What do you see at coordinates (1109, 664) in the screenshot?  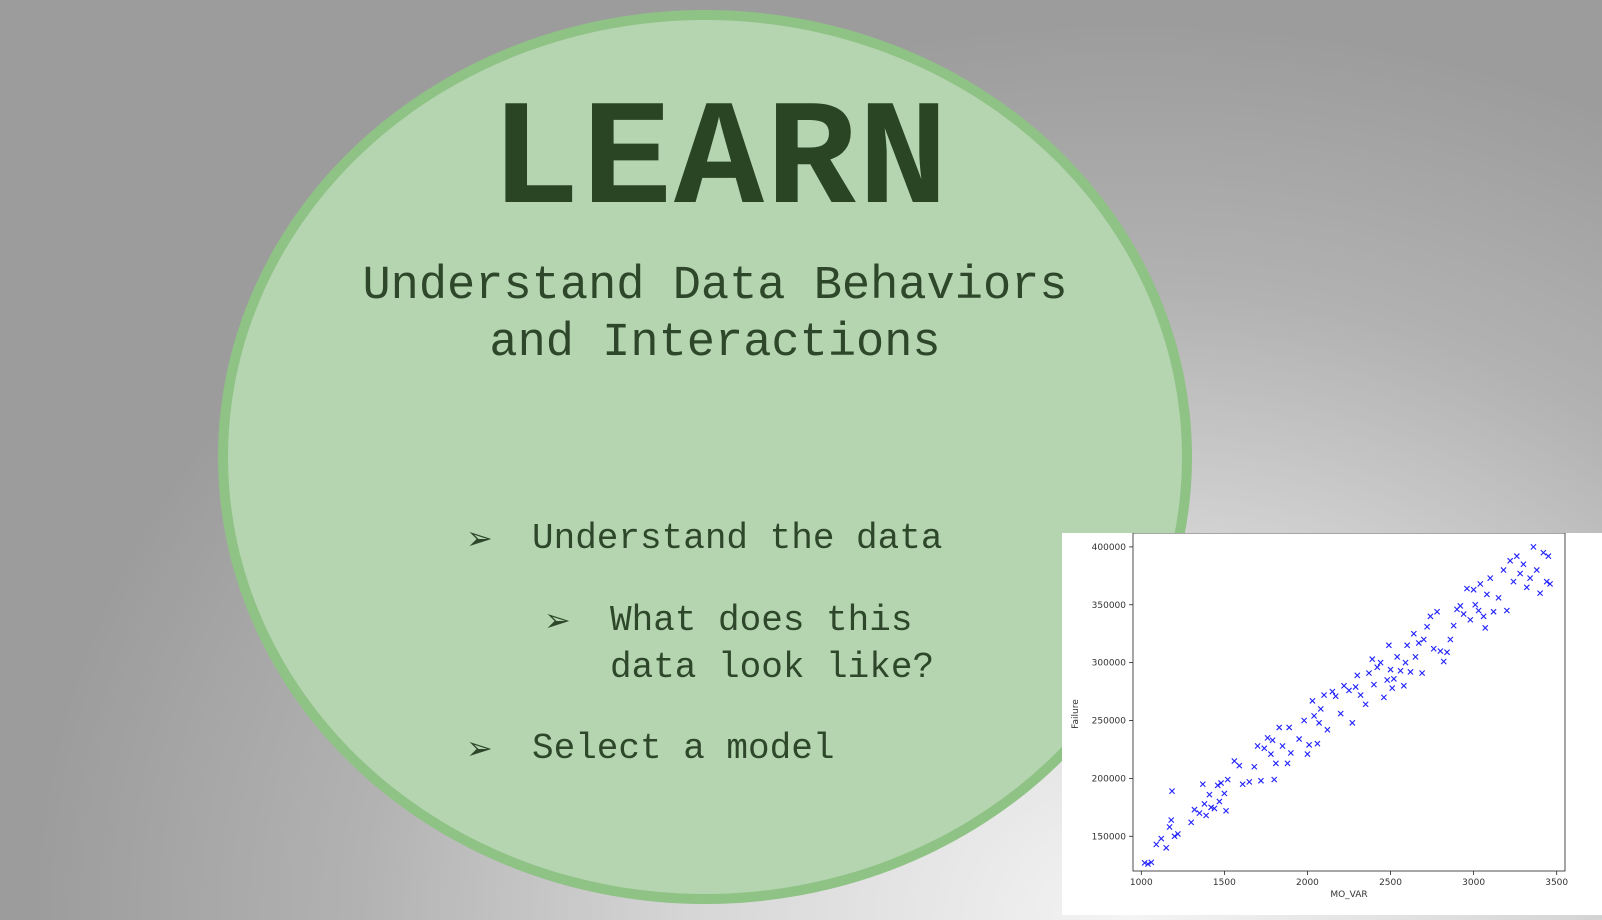 I see `y-tick-label: 300000` at bounding box center [1109, 664].